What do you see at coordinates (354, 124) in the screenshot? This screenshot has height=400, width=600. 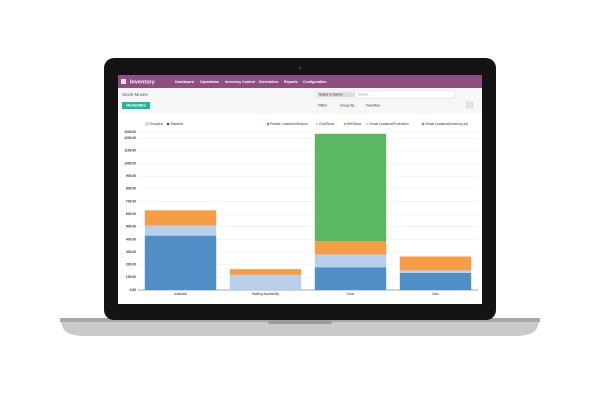 I see `legend-label: WH/Stock` at bounding box center [354, 124].